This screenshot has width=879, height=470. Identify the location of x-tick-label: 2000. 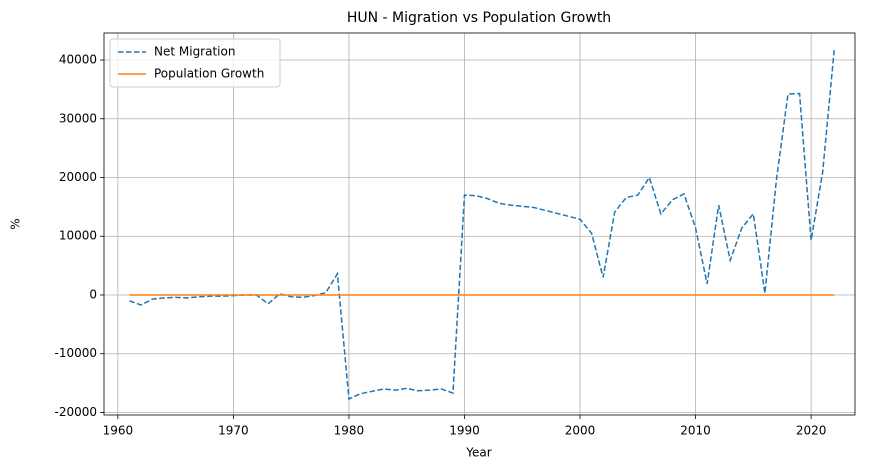
(580, 431).